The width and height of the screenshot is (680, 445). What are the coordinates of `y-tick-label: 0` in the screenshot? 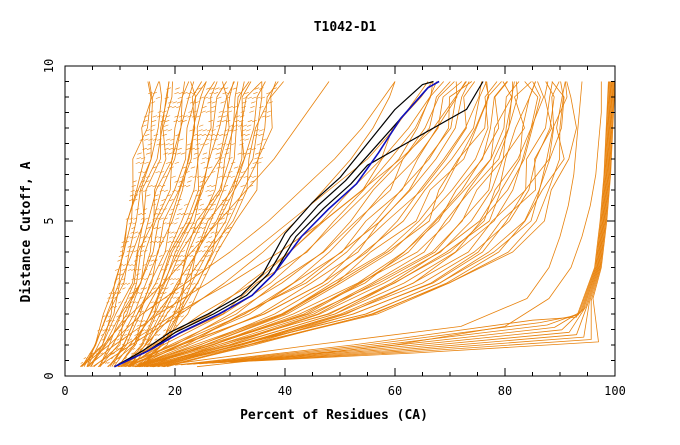 It's located at (49, 375).